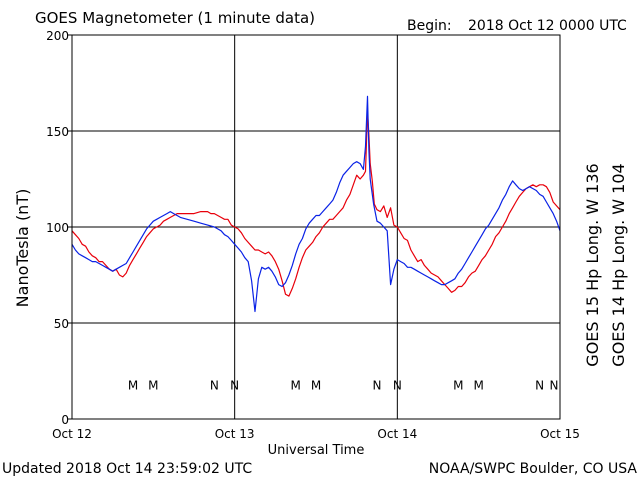 This screenshot has height=480, width=640. What do you see at coordinates (57, 132) in the screenshot?
I see `y-tick-label: 150` at bounding box center [57, 132].